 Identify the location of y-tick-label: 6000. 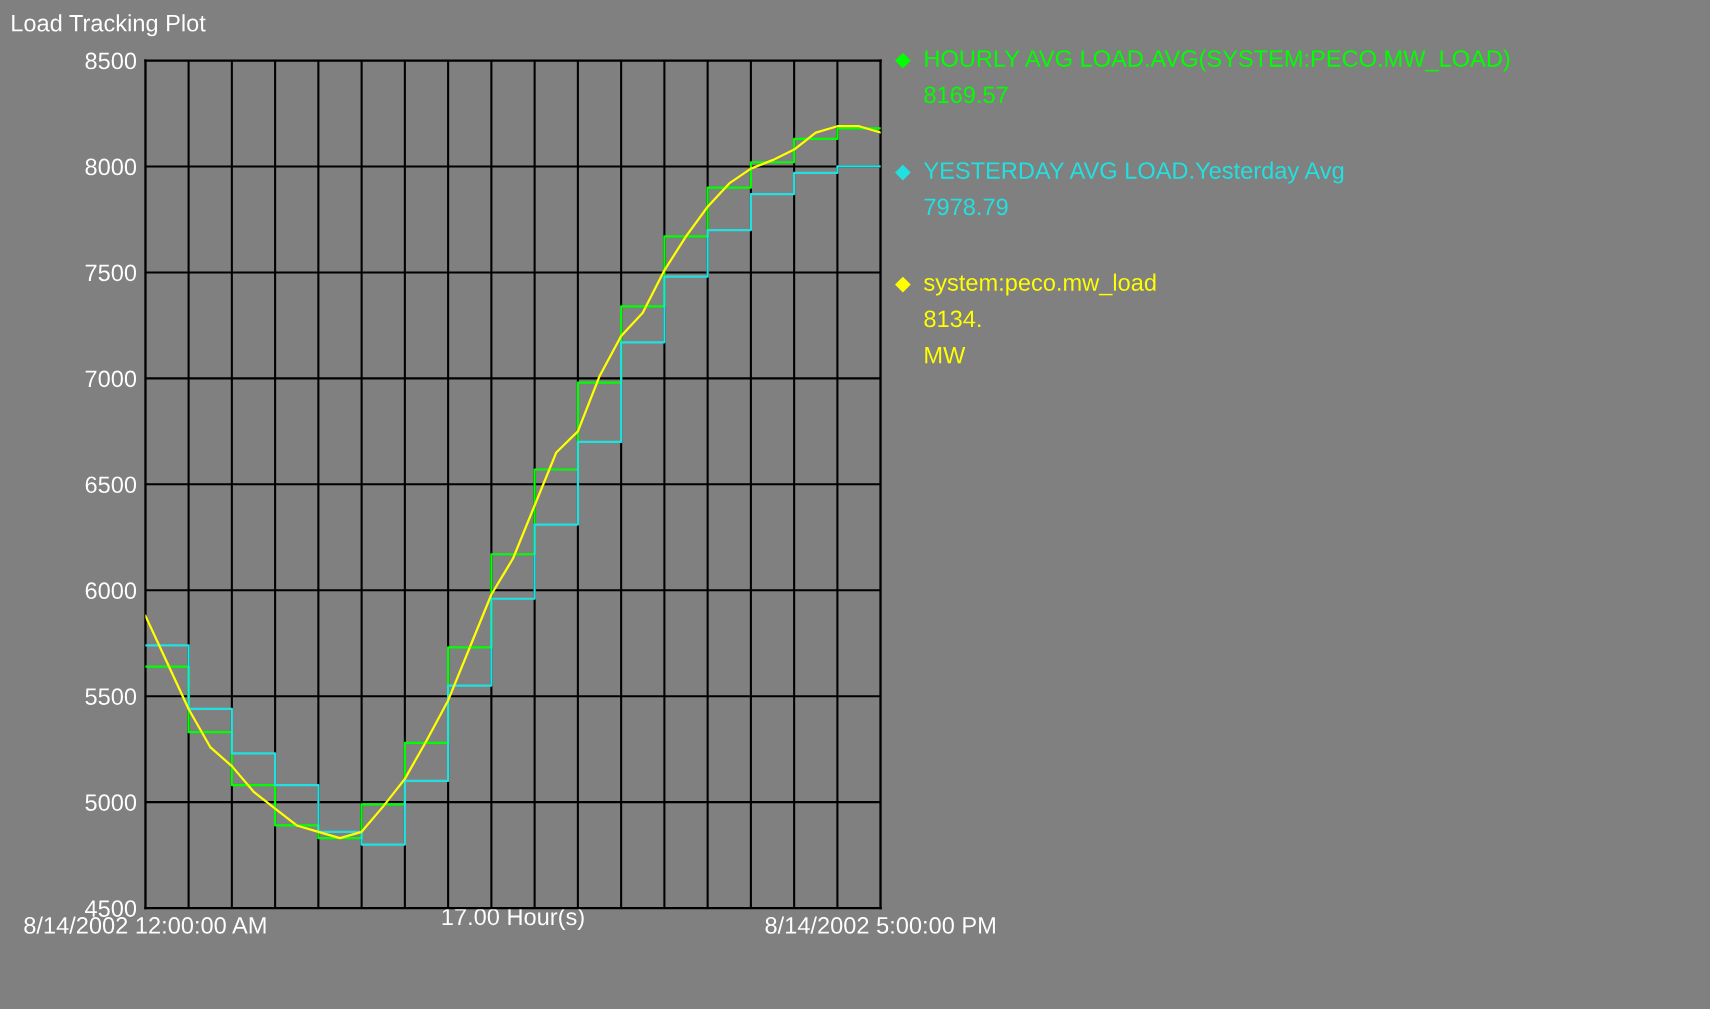
(111, 591).